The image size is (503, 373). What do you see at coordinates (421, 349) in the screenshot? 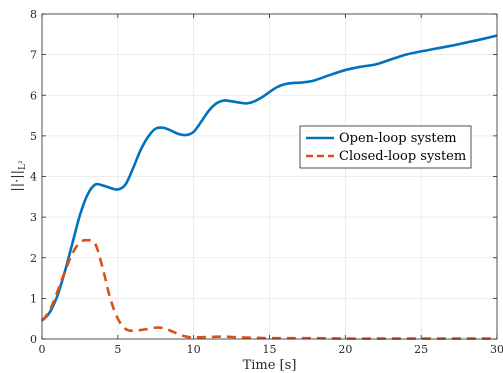
I see `x-tick-label: 25` at bounding box center [421, 349].